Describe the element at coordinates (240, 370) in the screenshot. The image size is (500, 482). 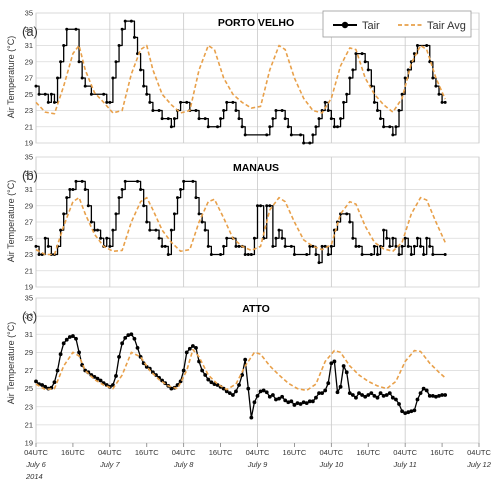
I see `series-tair-avg` at that location.